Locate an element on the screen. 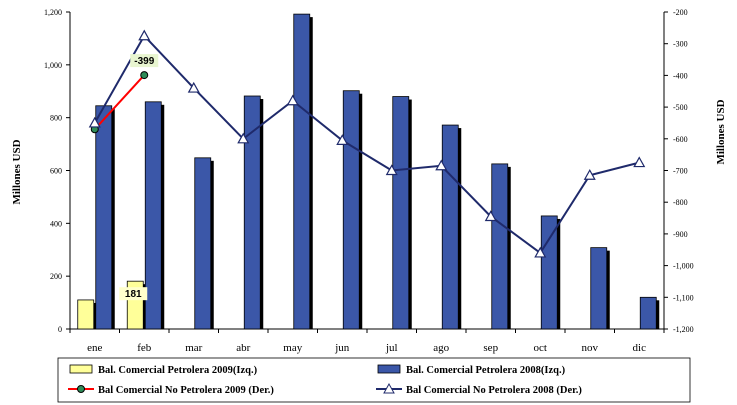  y-tick-label-left: 1,200 is located at coordinates (53, 12).